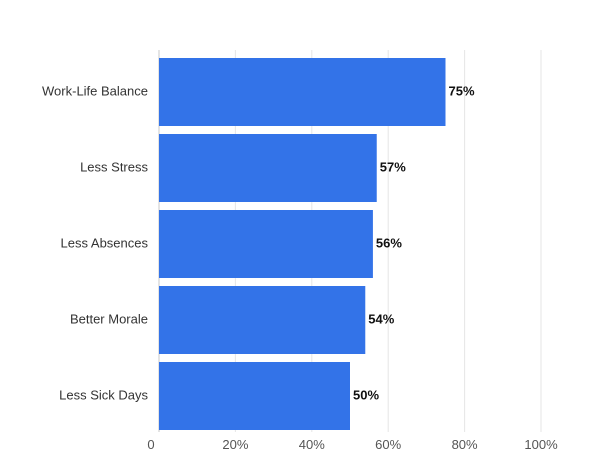 The image size is (600, 450). Describe the element at coordinates (312, 443) in the screenshot. I see `x-tick-label: 40%` at that location.